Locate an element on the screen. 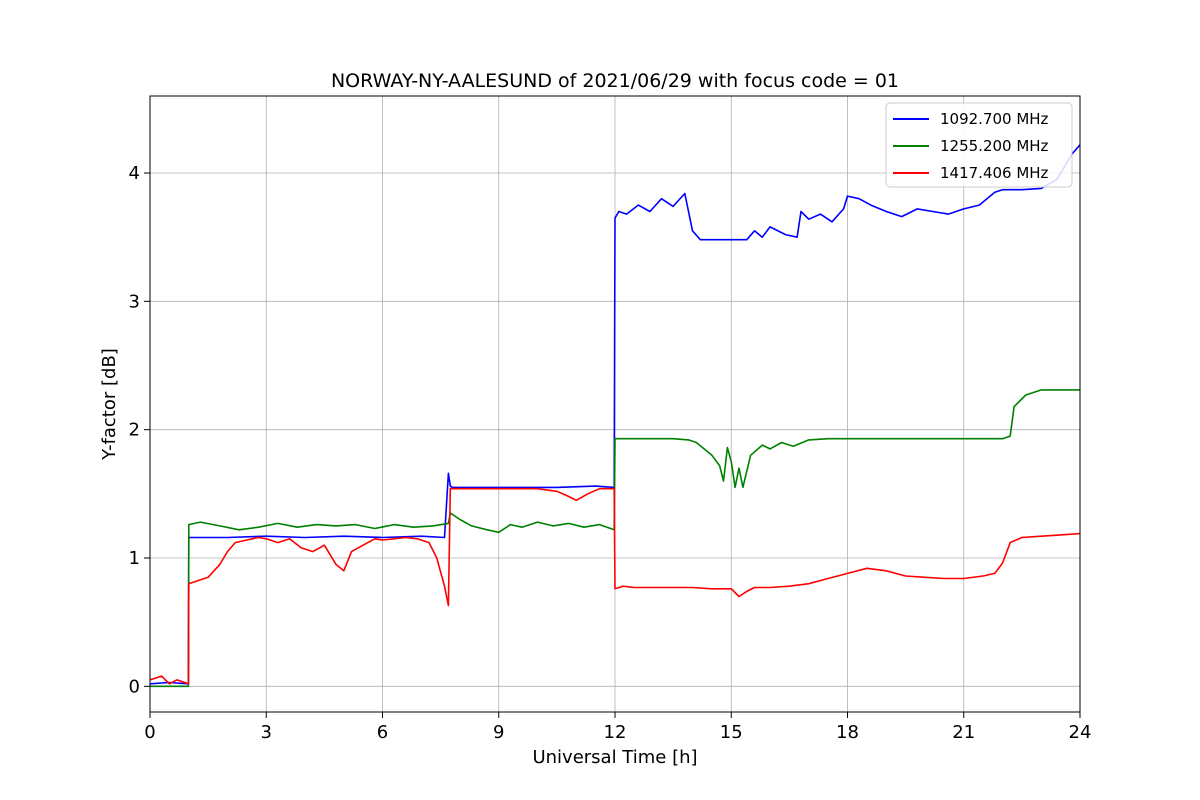  y-tick-label: 0 is located at coordinates (134, 686).